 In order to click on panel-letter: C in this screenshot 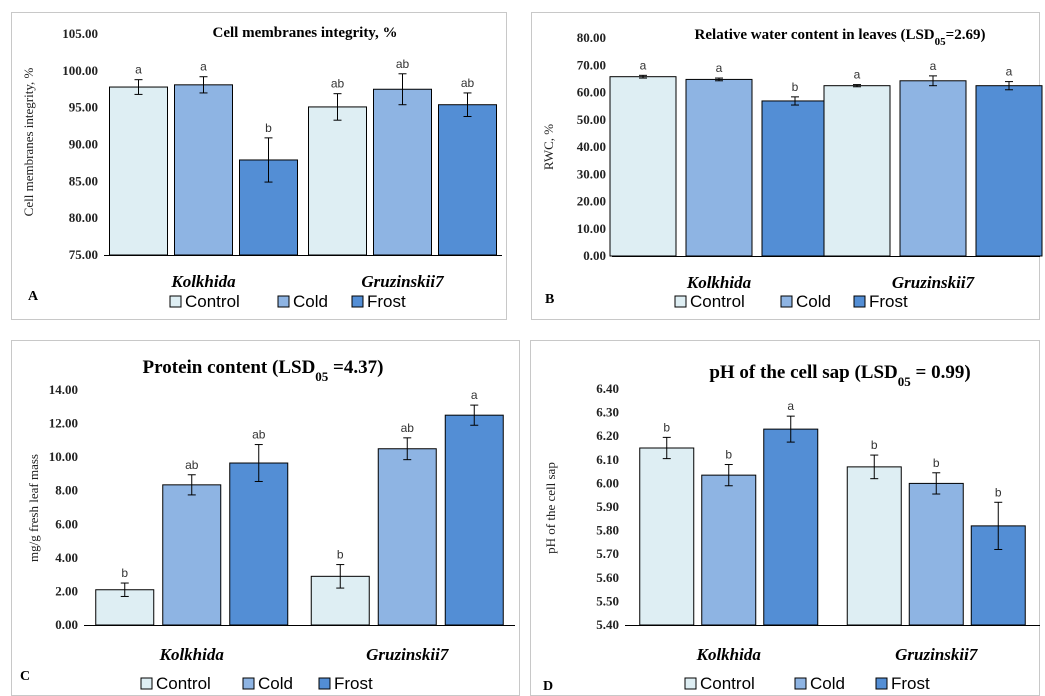, I will do `click(25, 676)`.